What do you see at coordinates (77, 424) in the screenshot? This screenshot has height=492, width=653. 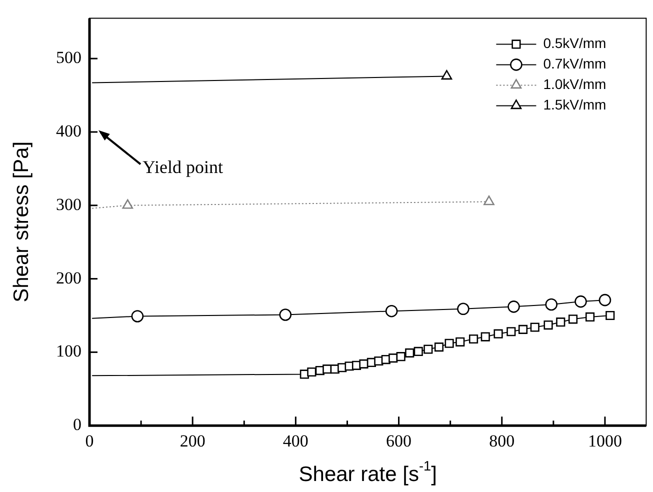 I see `y-tick-label: 0` at bounding box center [77, 424].